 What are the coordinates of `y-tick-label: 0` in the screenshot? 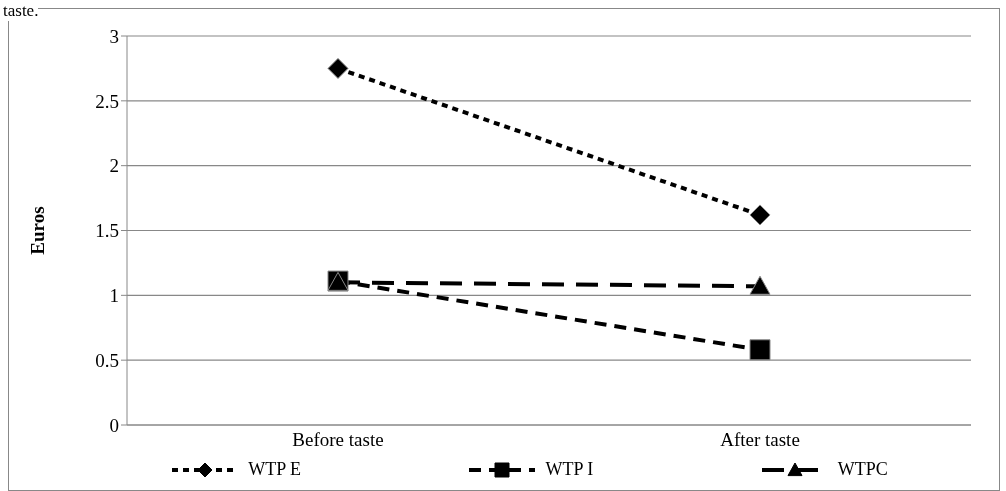 It's located at (114, 425).